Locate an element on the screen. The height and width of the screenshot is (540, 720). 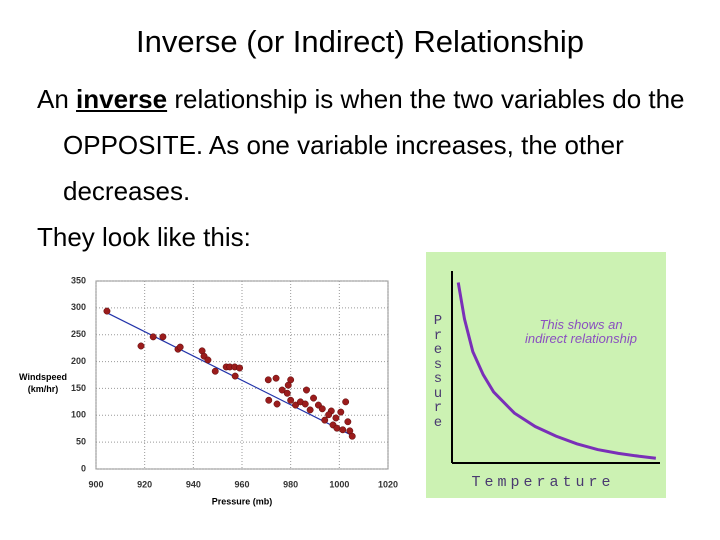
trend-line is located at coordinates (228, 373).